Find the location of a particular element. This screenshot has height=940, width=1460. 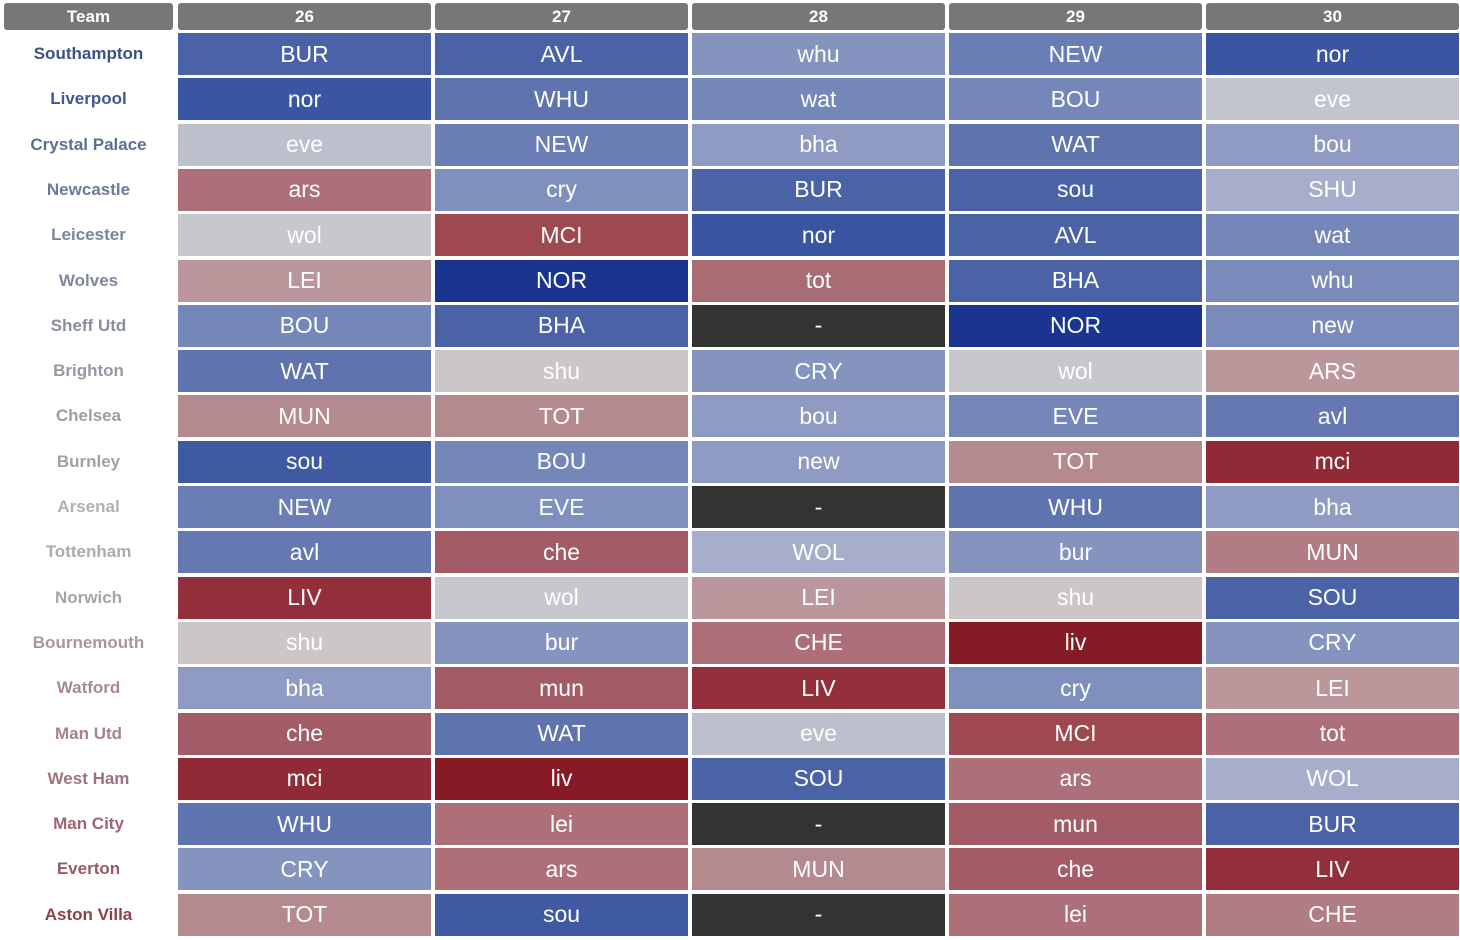

team-name: Watford is located at coordinates (88, 688).